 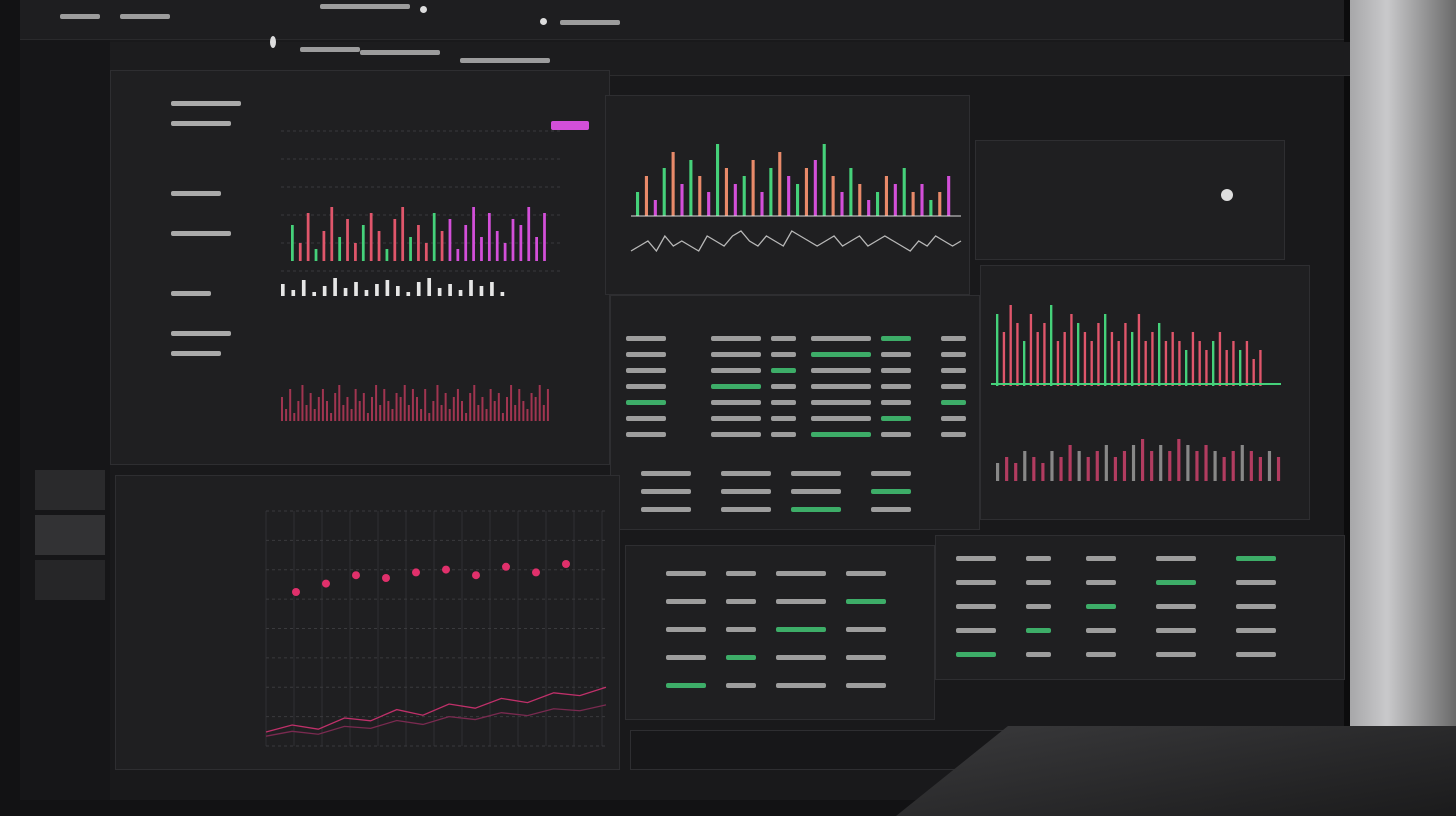 I want to click on menu-icon, so click(x=273, y=42).